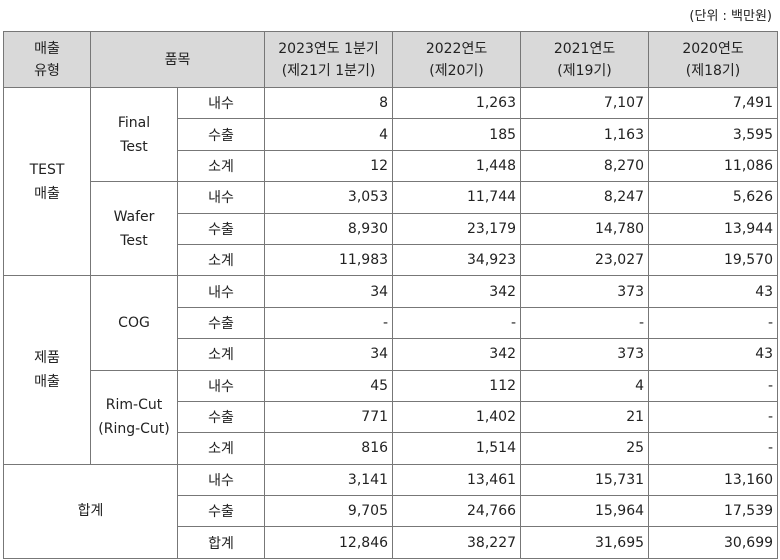  What do you see at coordinates (457, 166) in the screenshot?
I see `value-cell: 1,448` at bounding box center [457, 166].